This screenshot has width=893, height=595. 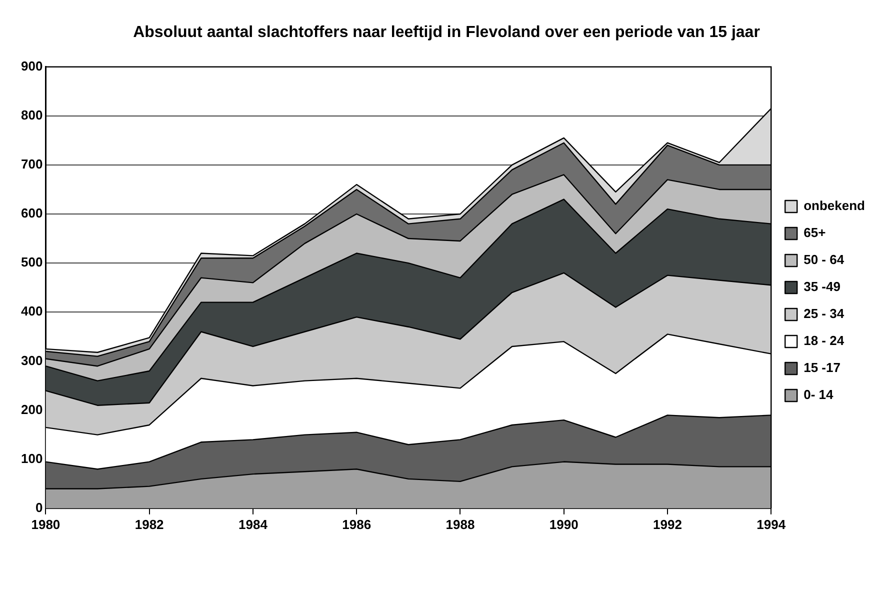 What do you see at coordinates (31, 66) in the screenshot?
I see `y-tick-label: 900` at bounding box center [31, 66].